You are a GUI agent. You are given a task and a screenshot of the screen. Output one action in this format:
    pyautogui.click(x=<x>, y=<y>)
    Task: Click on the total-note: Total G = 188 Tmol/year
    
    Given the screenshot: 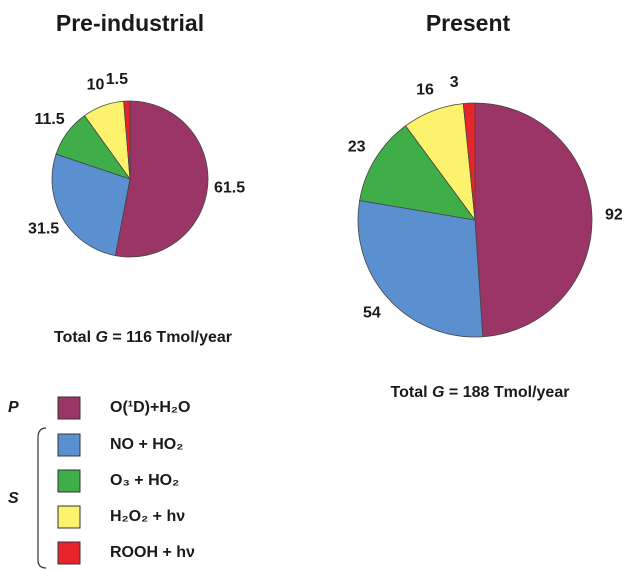 What is the action you would take?
    pyautogui.click(x=480, y=392)
    